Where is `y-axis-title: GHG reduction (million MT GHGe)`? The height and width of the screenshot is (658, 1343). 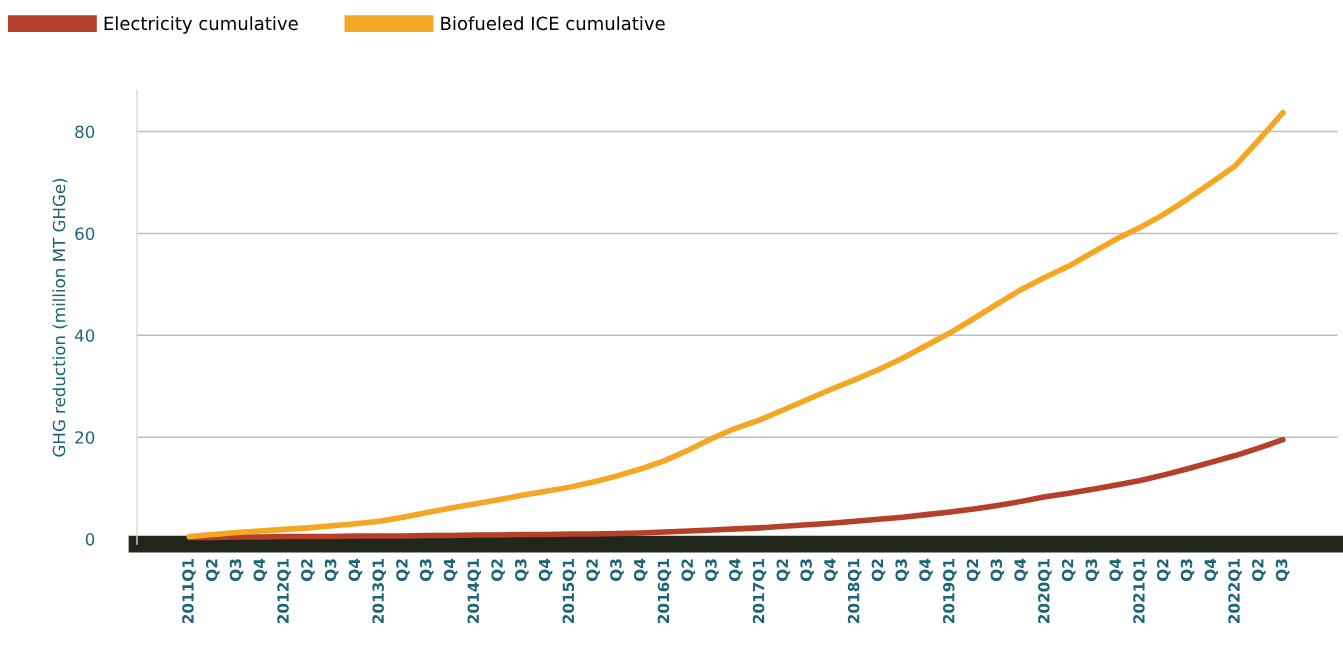 y-axis-title: GHG reduction (million MT GHGe) is located at coordinates (60, 317).